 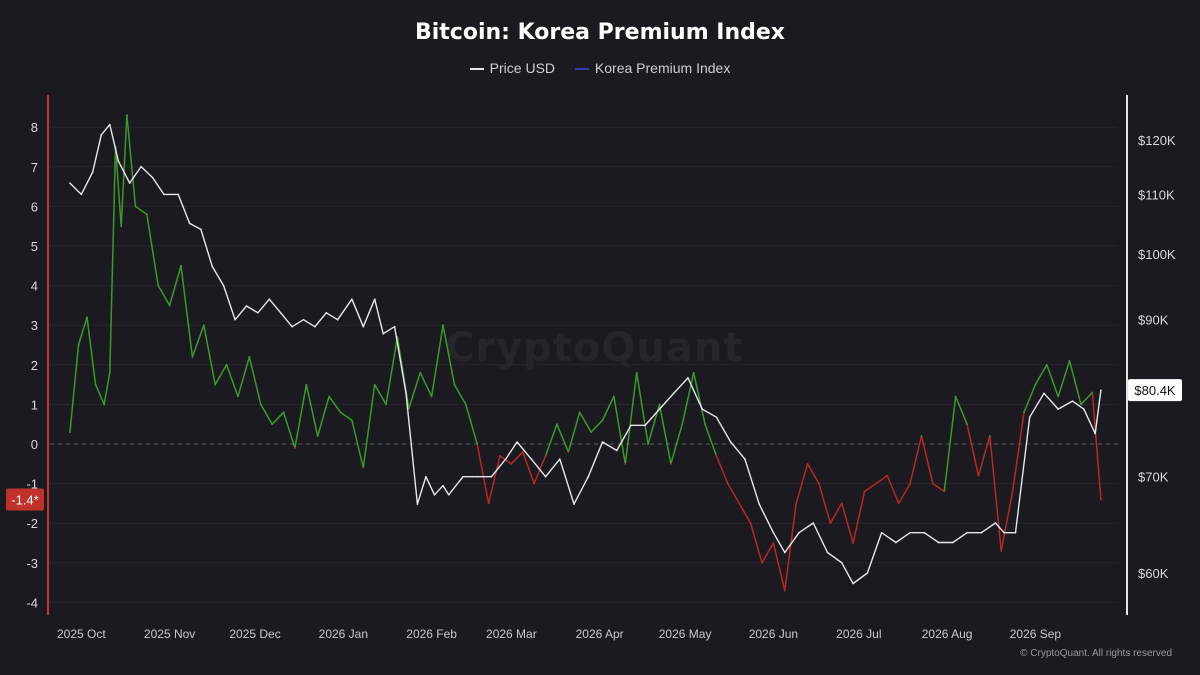 What do you see at coordinates (685, 634) in the screenshot?
I see `x-tick-label: 2026 May` at bounding box center [685, 634].